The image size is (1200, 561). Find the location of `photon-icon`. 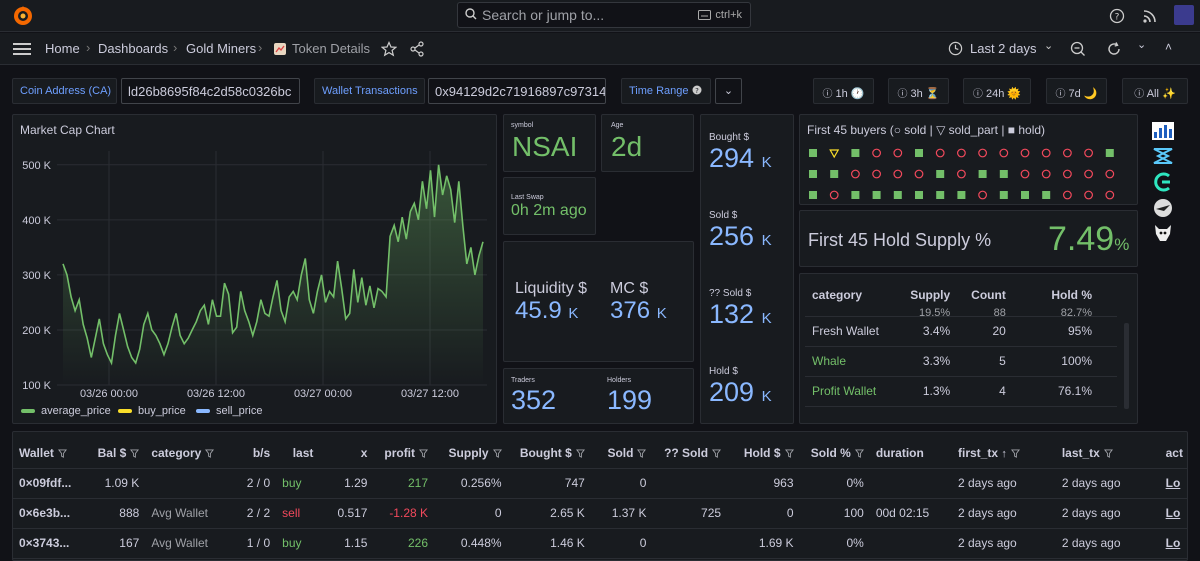

photon-icon is located at coordinates (1163, 208).